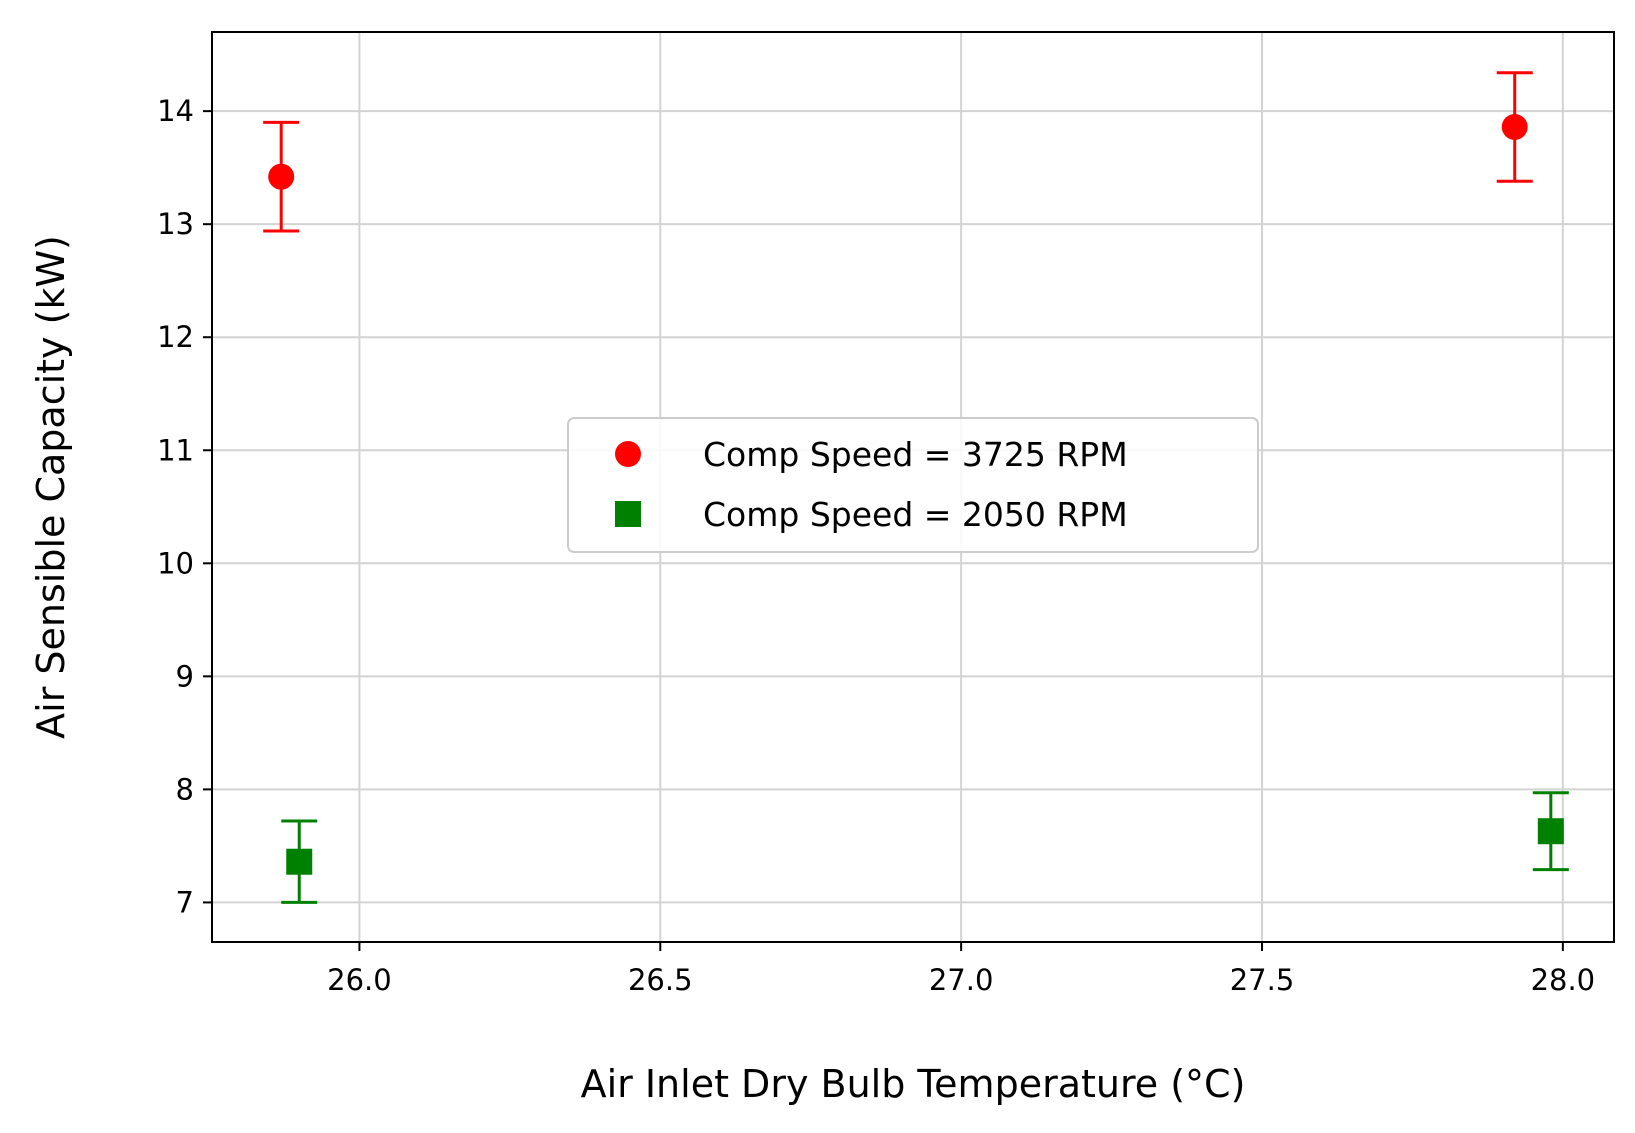 The height and width of the screenshot is (1133, 1635). Describe the element at coordinates (961, 980) in the screenshot. I see `x-tick-label: 27.0` at that location.